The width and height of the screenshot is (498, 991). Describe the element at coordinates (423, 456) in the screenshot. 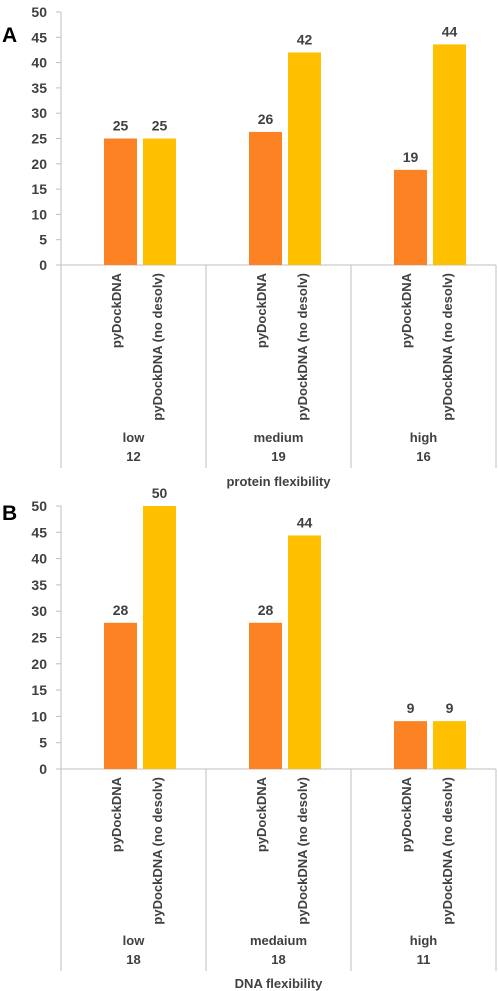

I see `group-count: 16` at that location.